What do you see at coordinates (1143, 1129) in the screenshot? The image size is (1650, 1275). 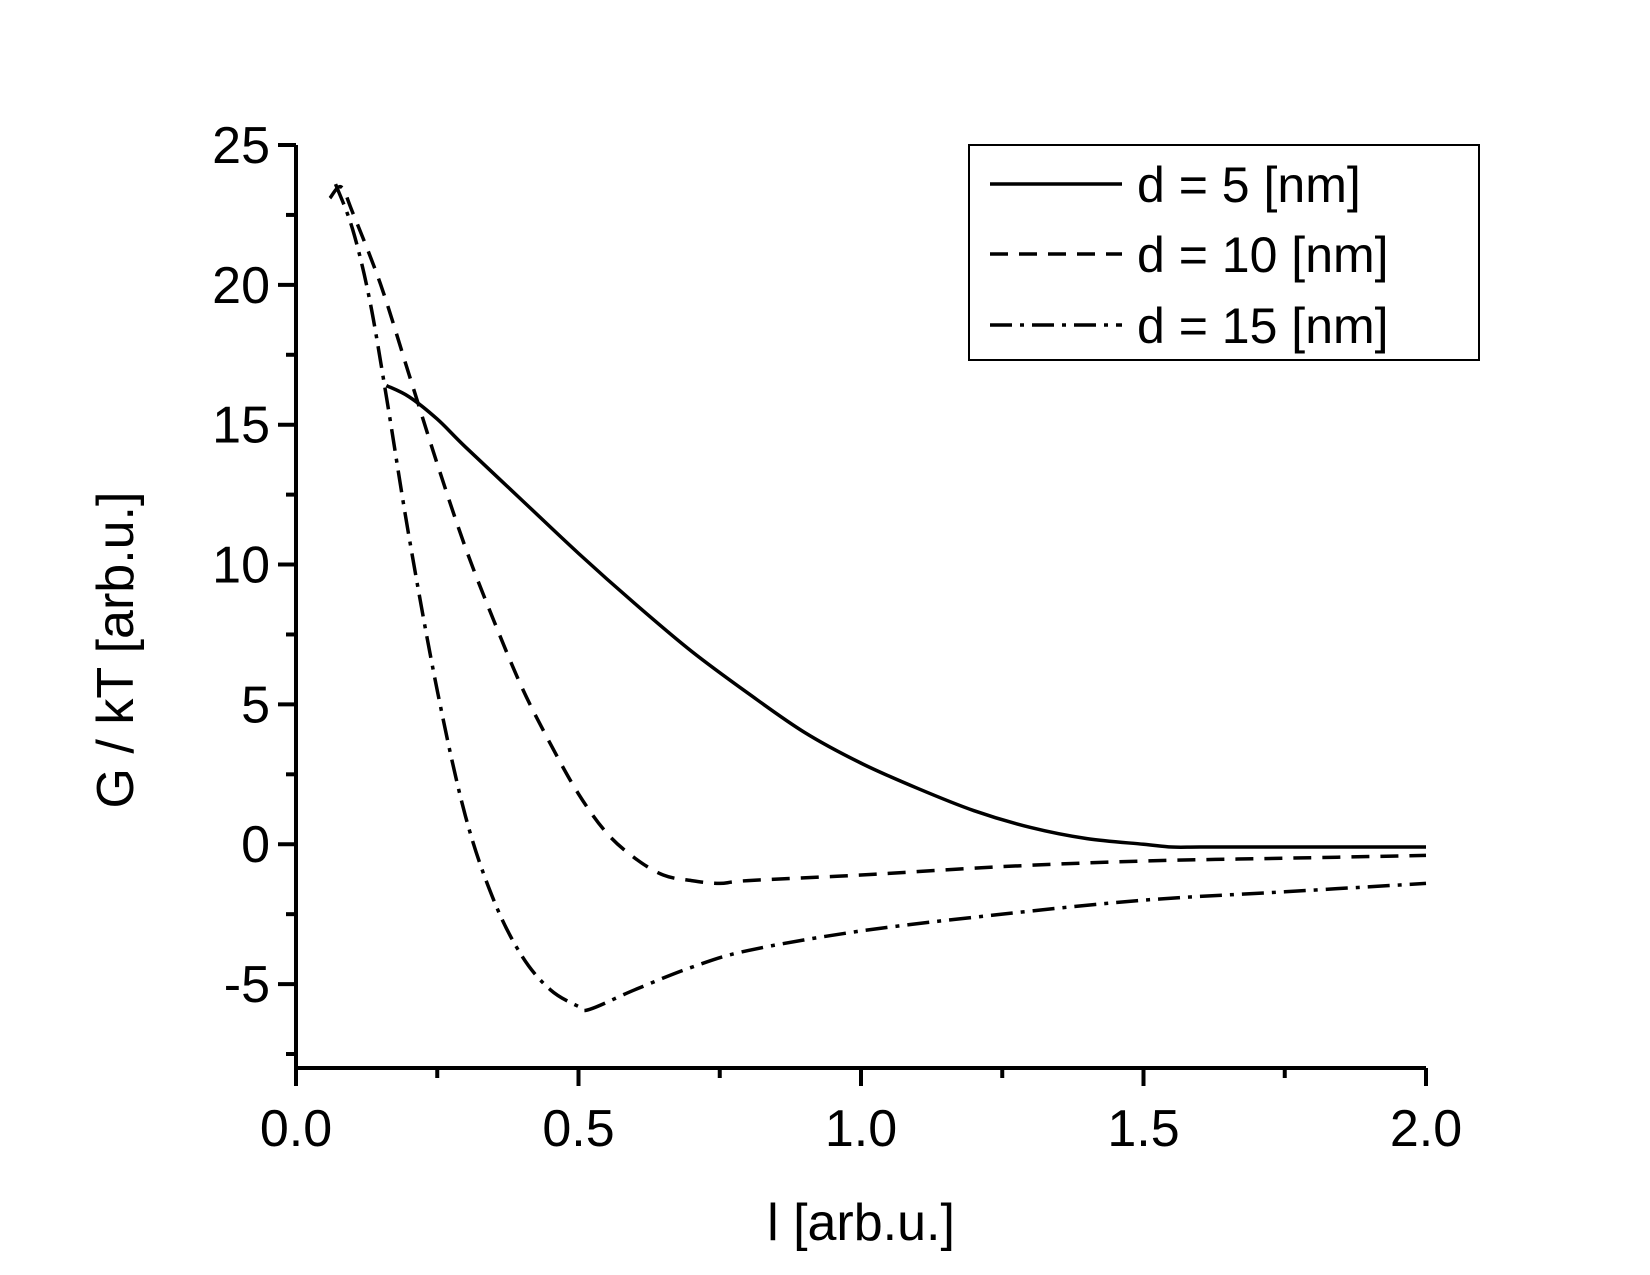 I see `x-tick-label: 1.5` at bounding box center [1143, 1129].